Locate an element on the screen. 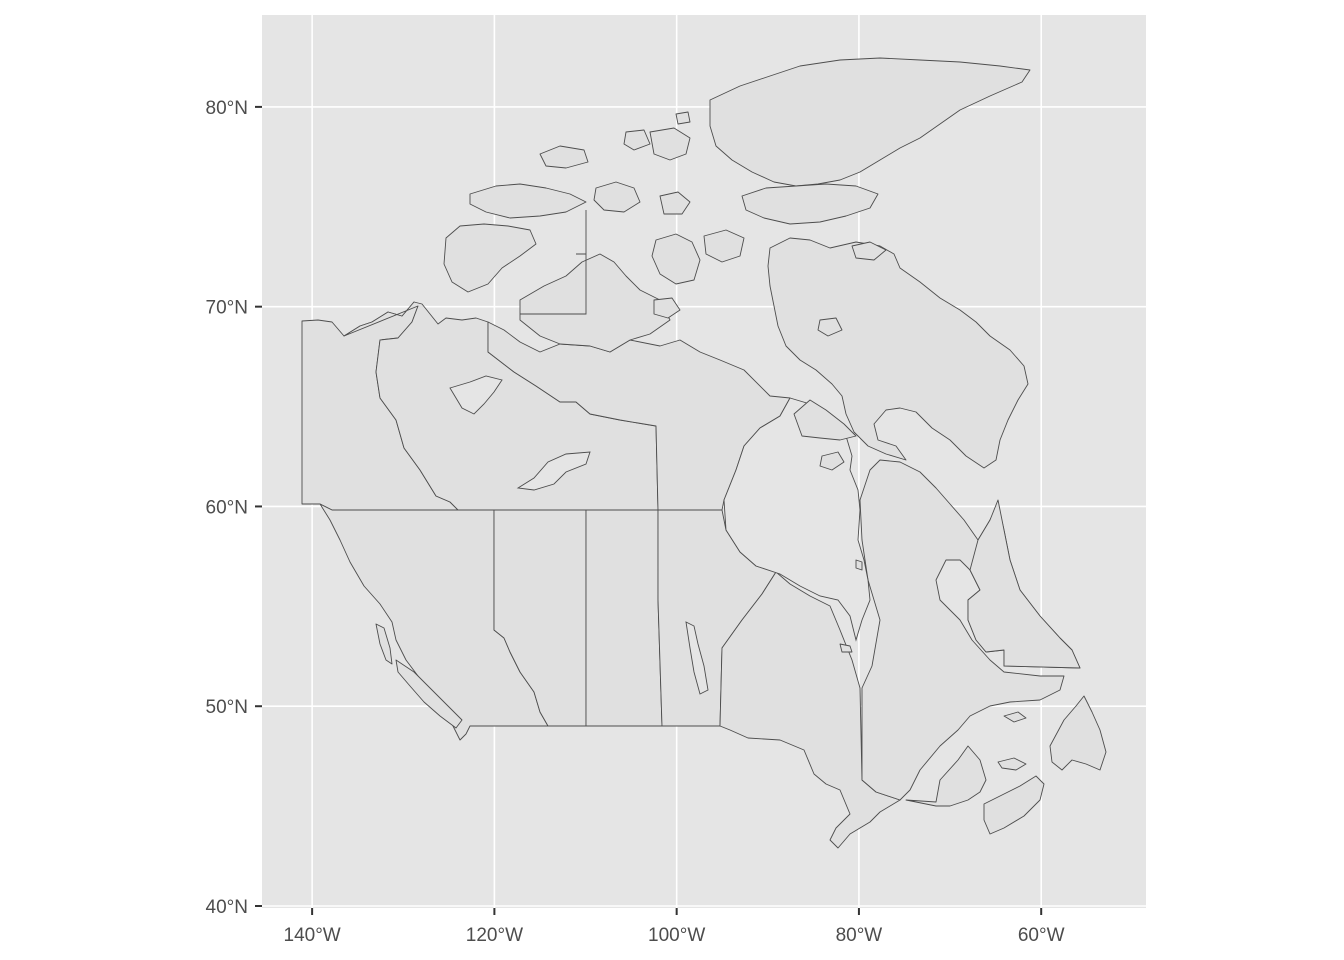  province-nova-scotia is located at coordinates (1014, 805).